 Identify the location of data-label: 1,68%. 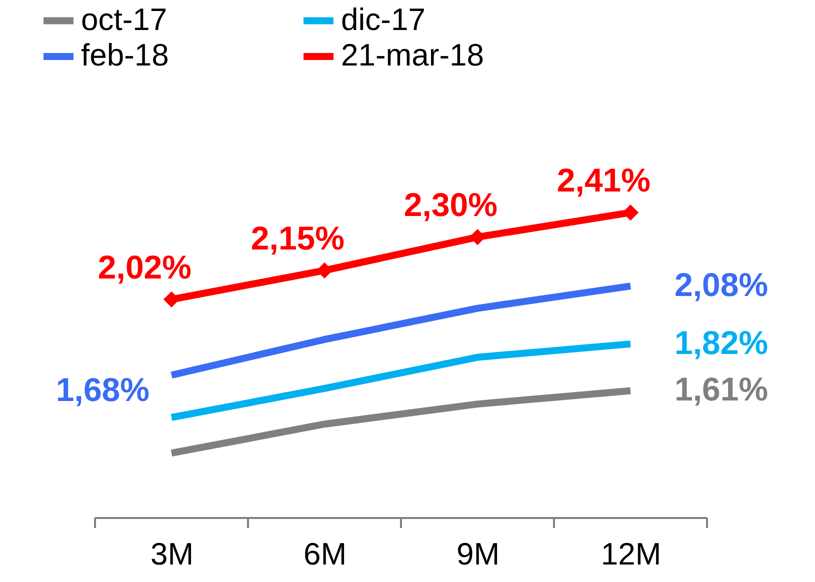
(103, 389).